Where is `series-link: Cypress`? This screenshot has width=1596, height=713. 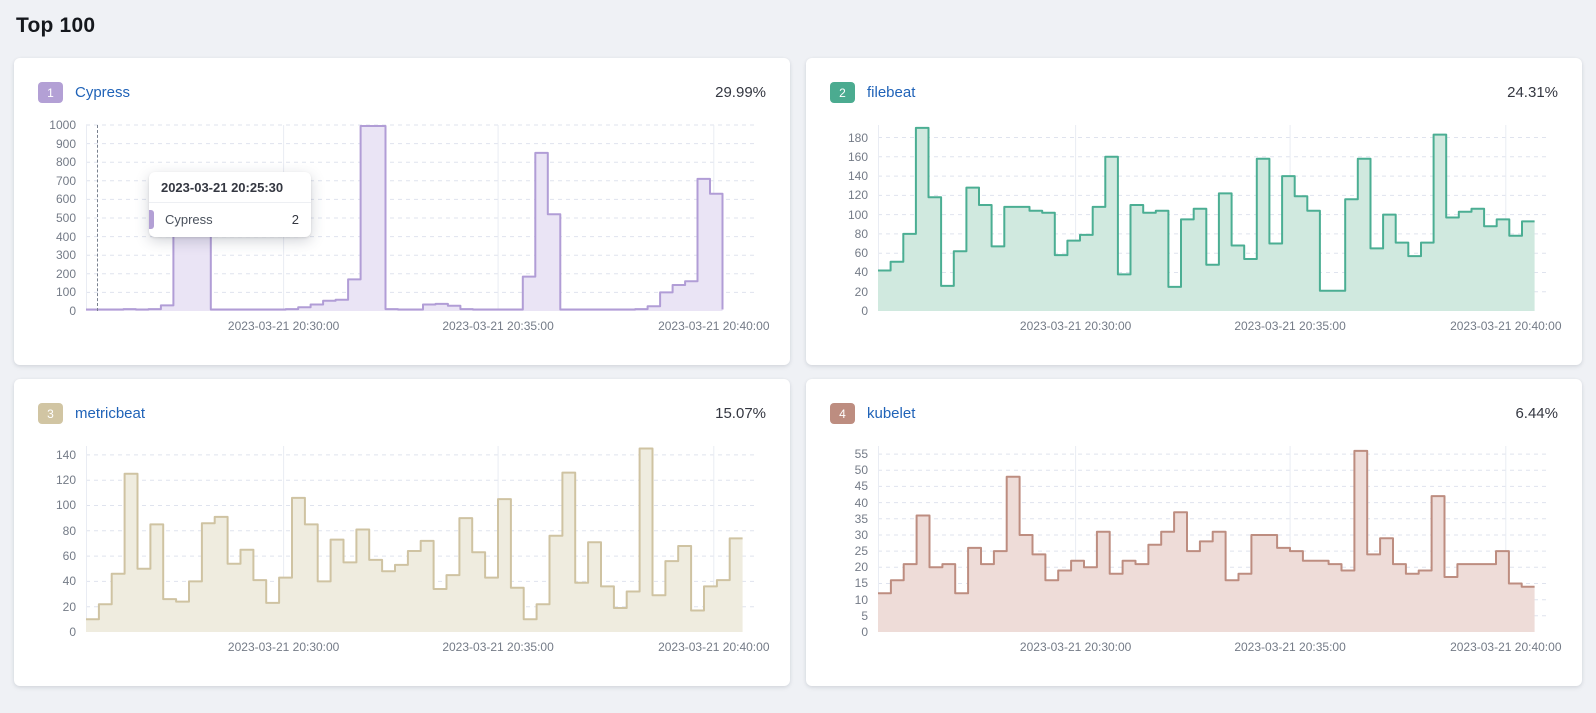
series-link: Cypress is located at coordinates (103, 92).